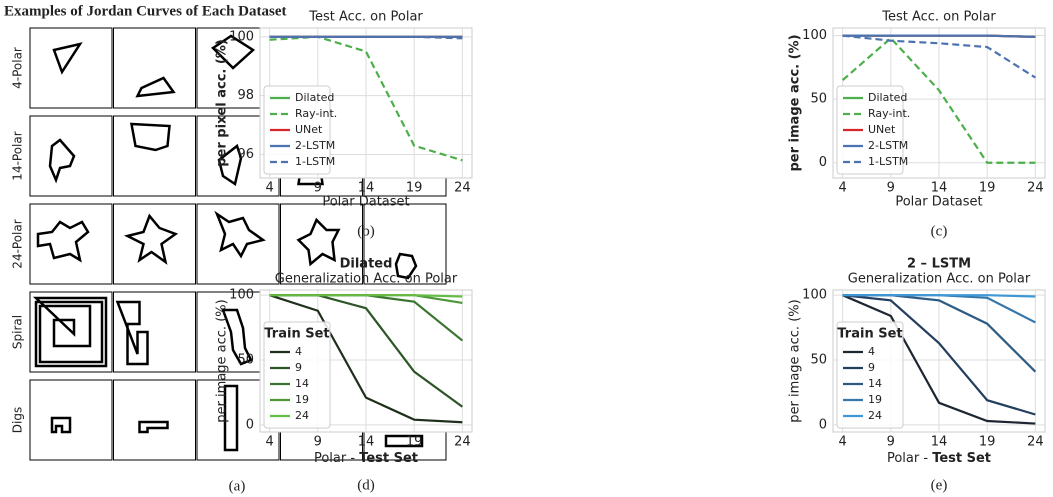  I want to click on row-label: Spiral, so click(18, 332).